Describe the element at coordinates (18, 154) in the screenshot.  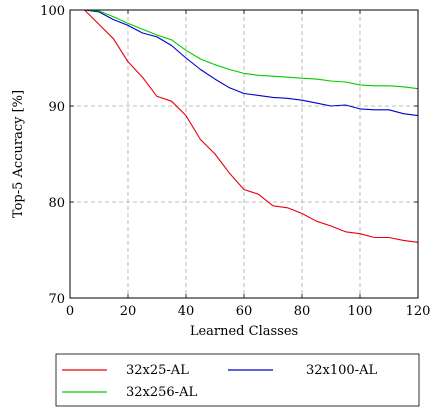
I see `y-axis-label: Top-5 Accuracy [%]` at that location.